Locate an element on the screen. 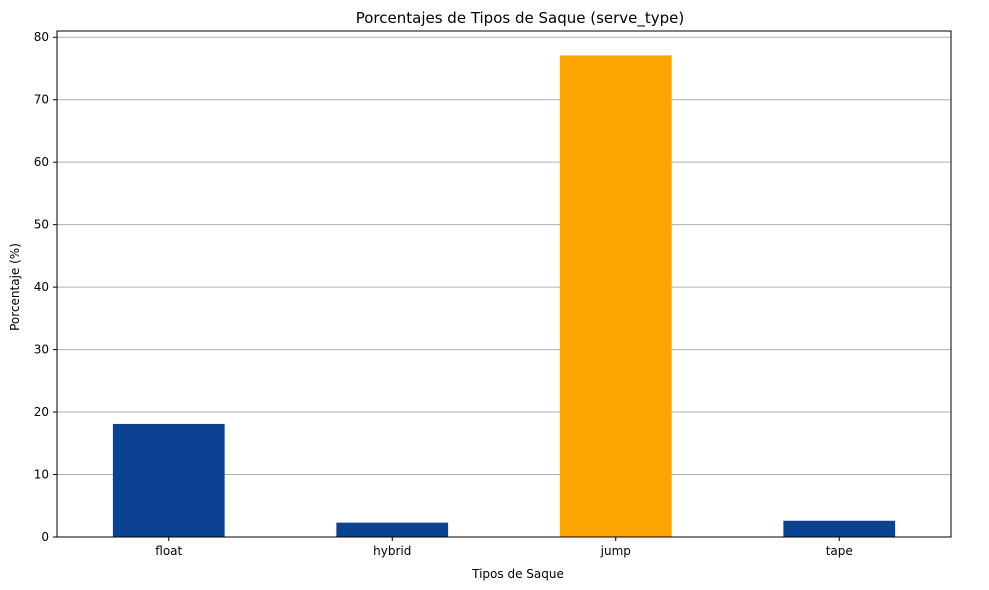 Image resolution: width=989 pixels, height=590 pixels. bar-jump is located at coordinates (615, 296).